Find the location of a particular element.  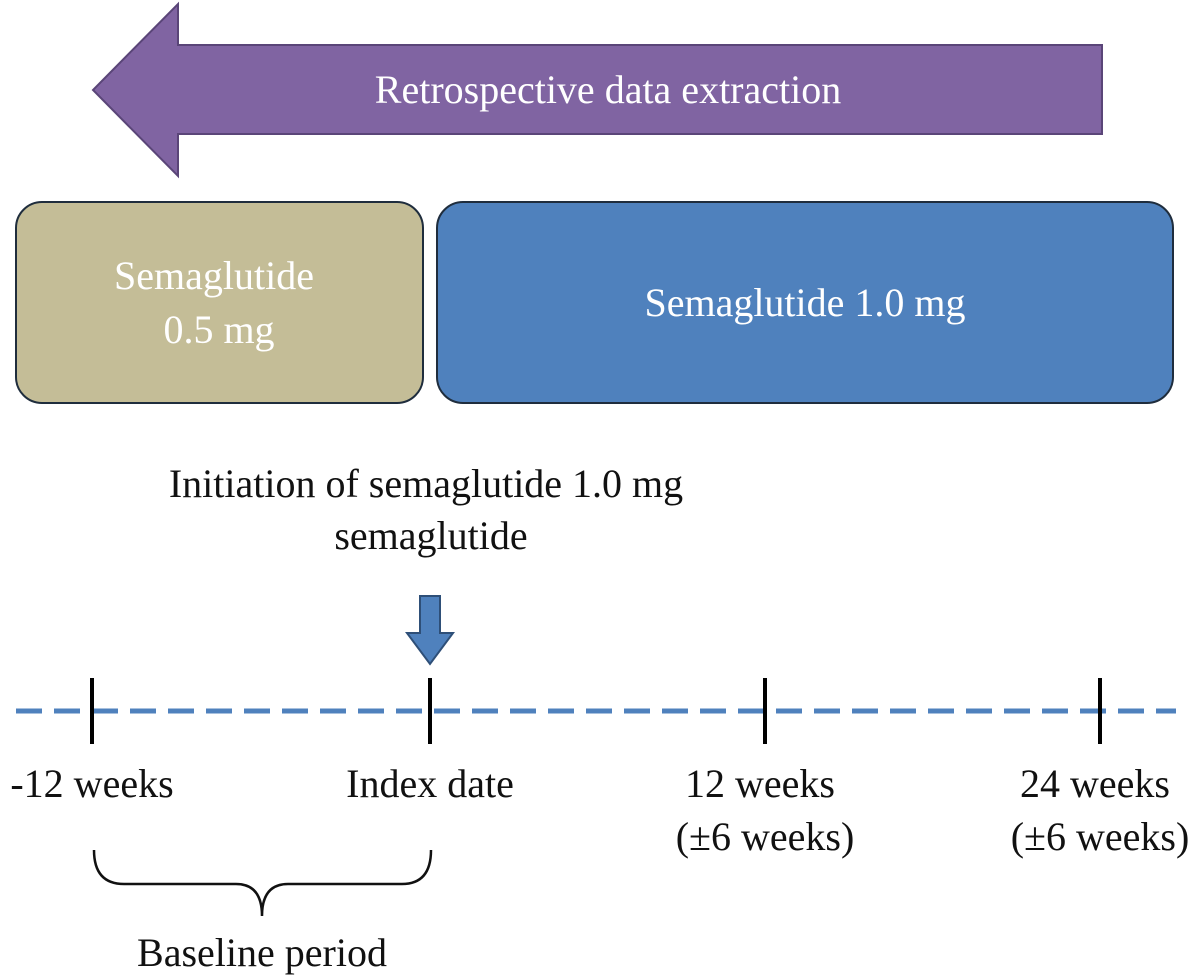

baseline-period-label: Baseline period is located at coordinates (262, 952).